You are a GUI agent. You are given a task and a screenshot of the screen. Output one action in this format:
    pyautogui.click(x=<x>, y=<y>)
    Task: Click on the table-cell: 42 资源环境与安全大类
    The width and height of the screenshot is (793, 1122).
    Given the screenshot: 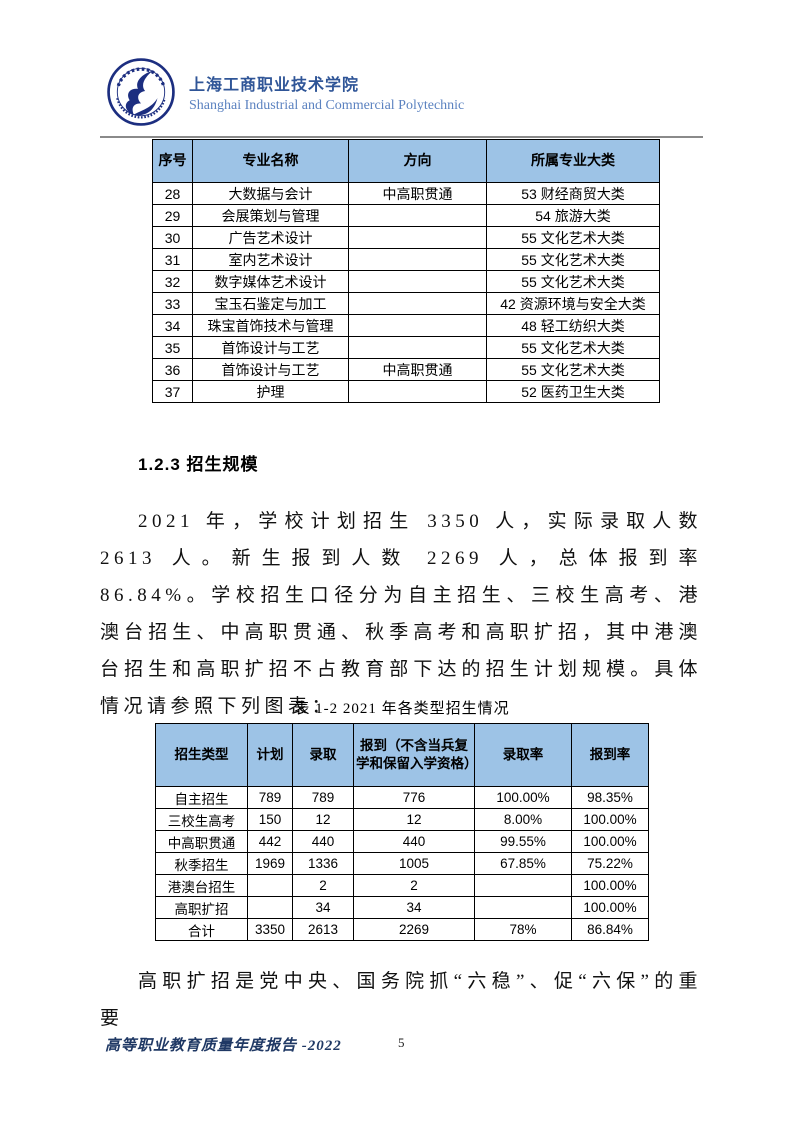 What is the action you would take?
    pyautogui.click(x=573, y=303)
    